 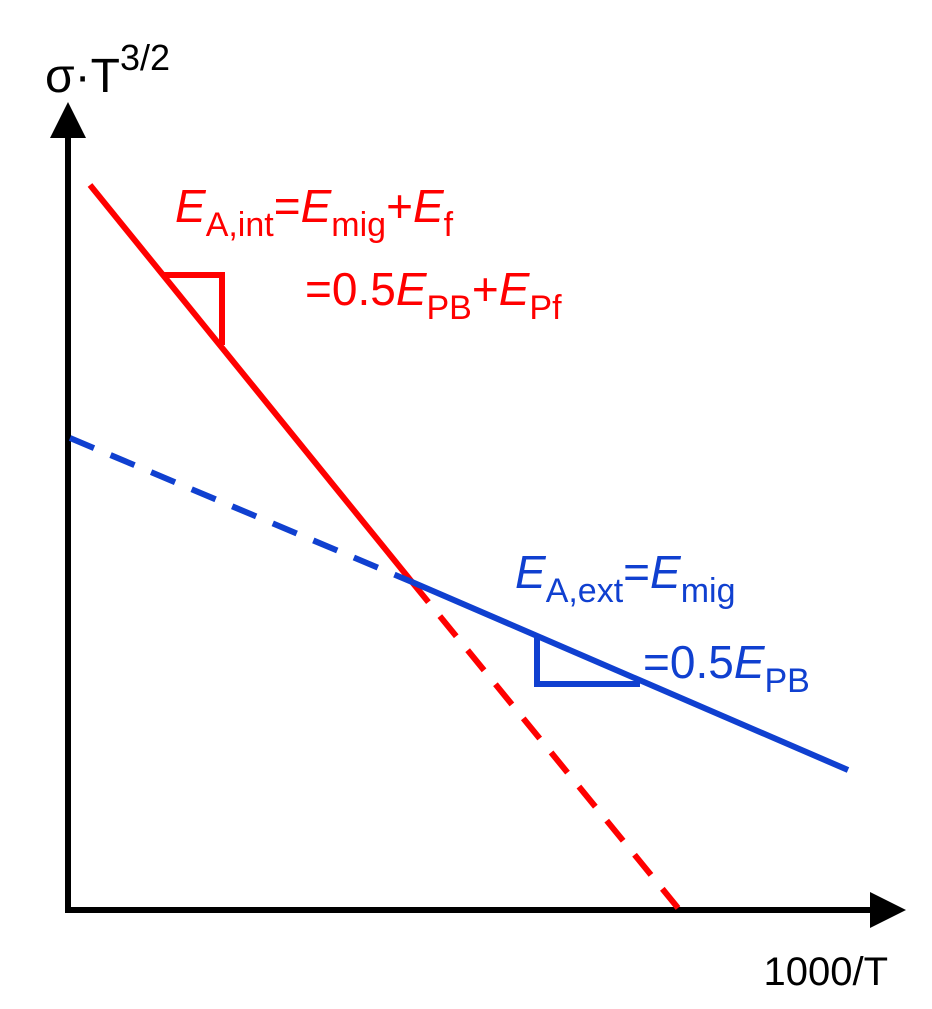 I want to click on intrinsic-extrapolation, so click(x=545, y=745).